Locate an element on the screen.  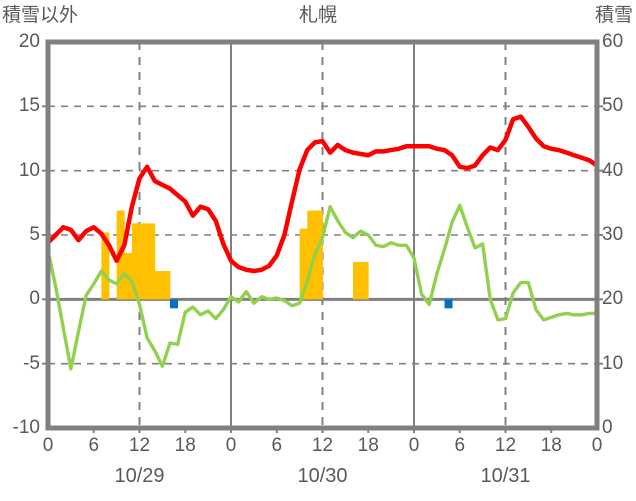
y-tick-right: 20 is located at coordinates (613, 299).